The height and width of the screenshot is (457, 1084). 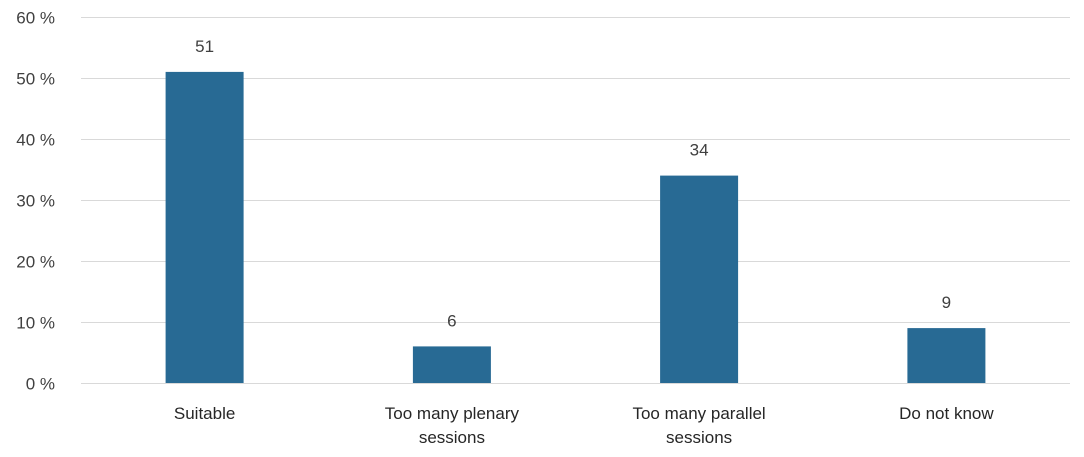 I want to click on y-tick-label: 30 %, so click(x=35, y=201).